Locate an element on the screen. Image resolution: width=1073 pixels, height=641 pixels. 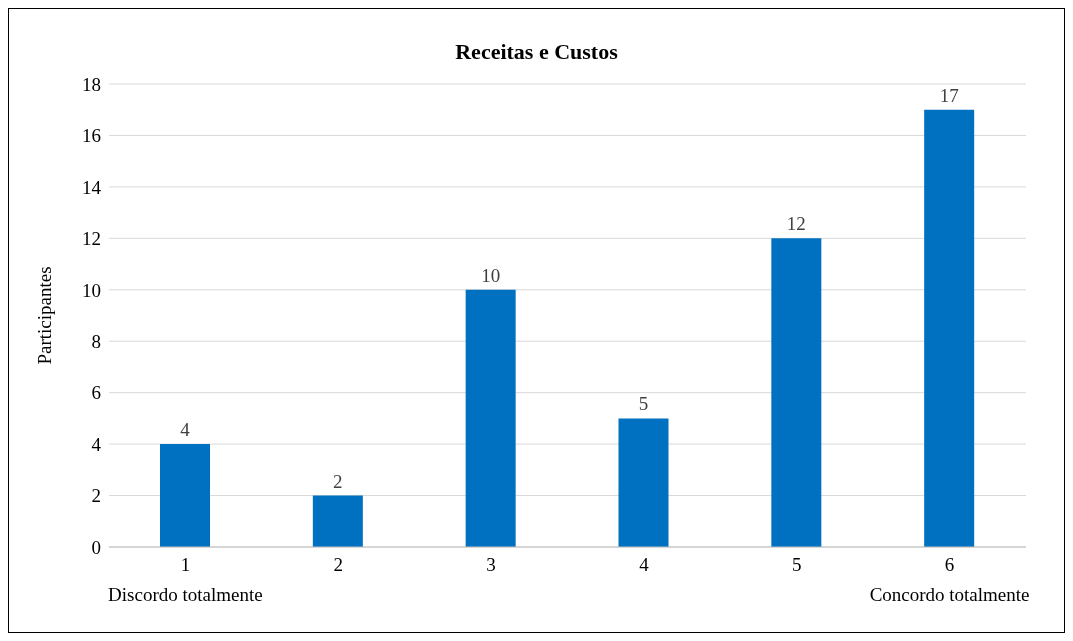
y-tick-label: 12 is located at coordinates (91, 239).